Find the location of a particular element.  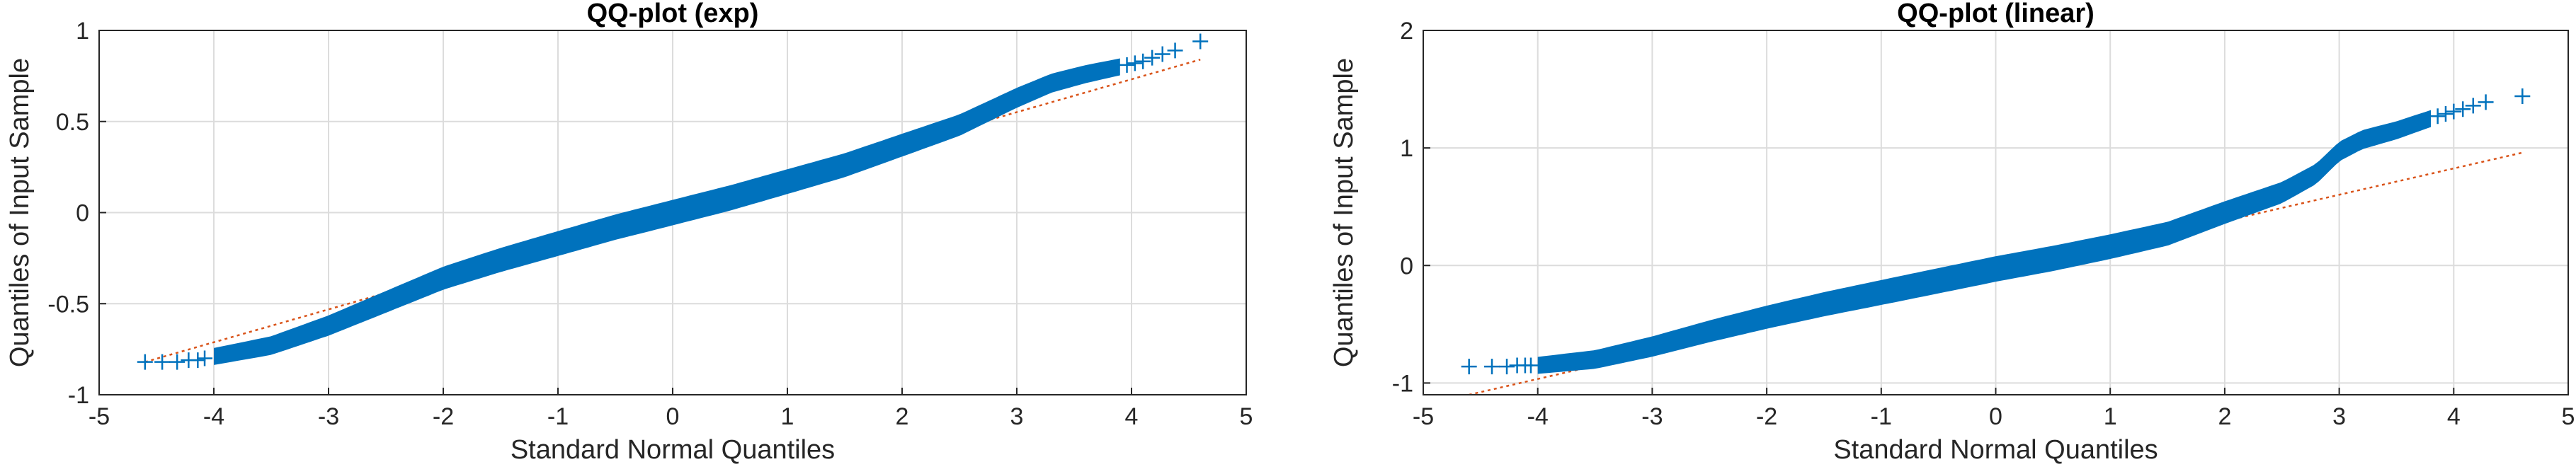

chart-title: QQ-plot (linear) is located at coordinates (1996, 14).